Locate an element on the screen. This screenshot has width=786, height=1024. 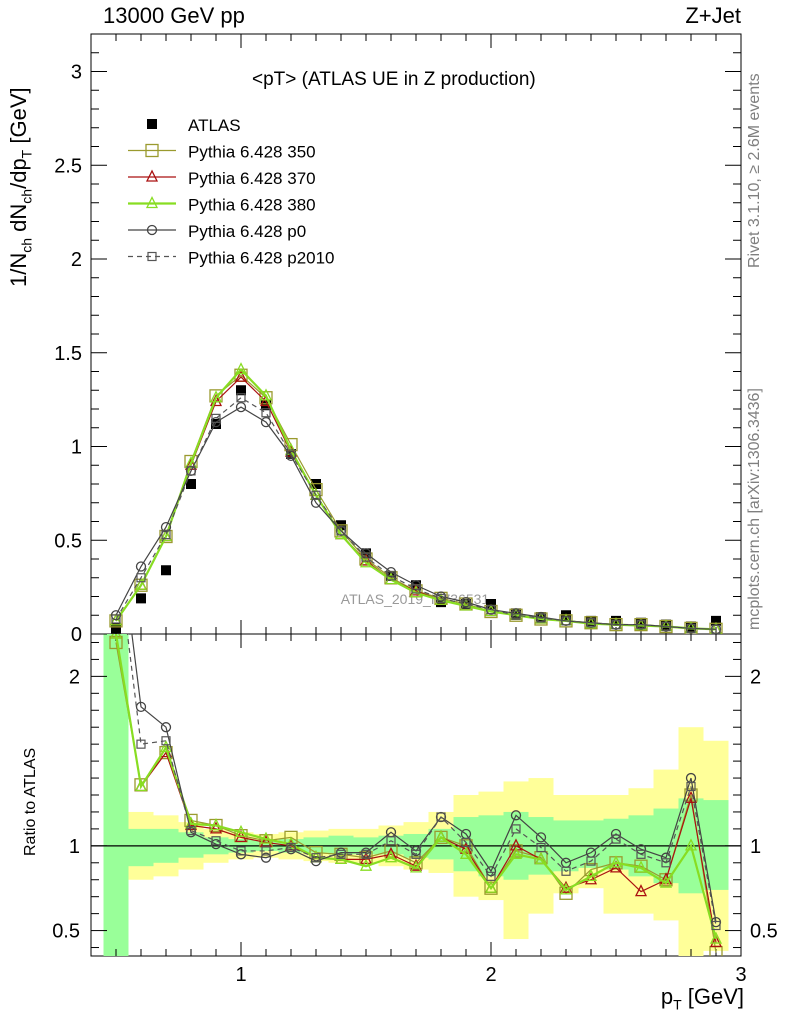
x-tick-label: 3 is located at coordinates (740, 975).